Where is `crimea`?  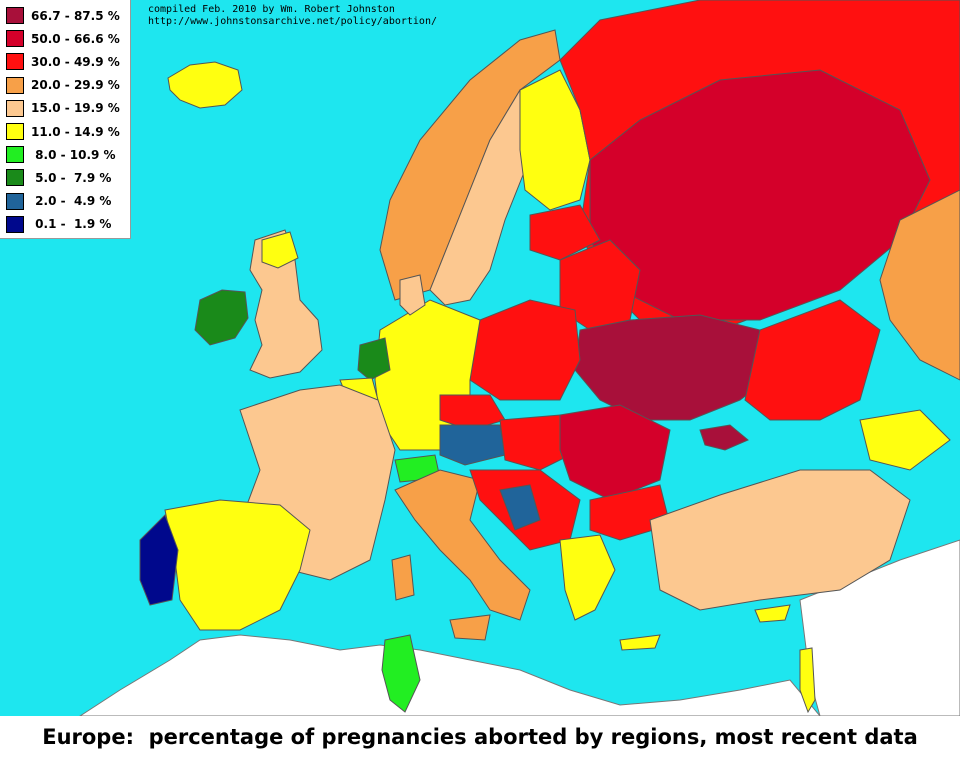
crimea is located at coordinates (724, 437).